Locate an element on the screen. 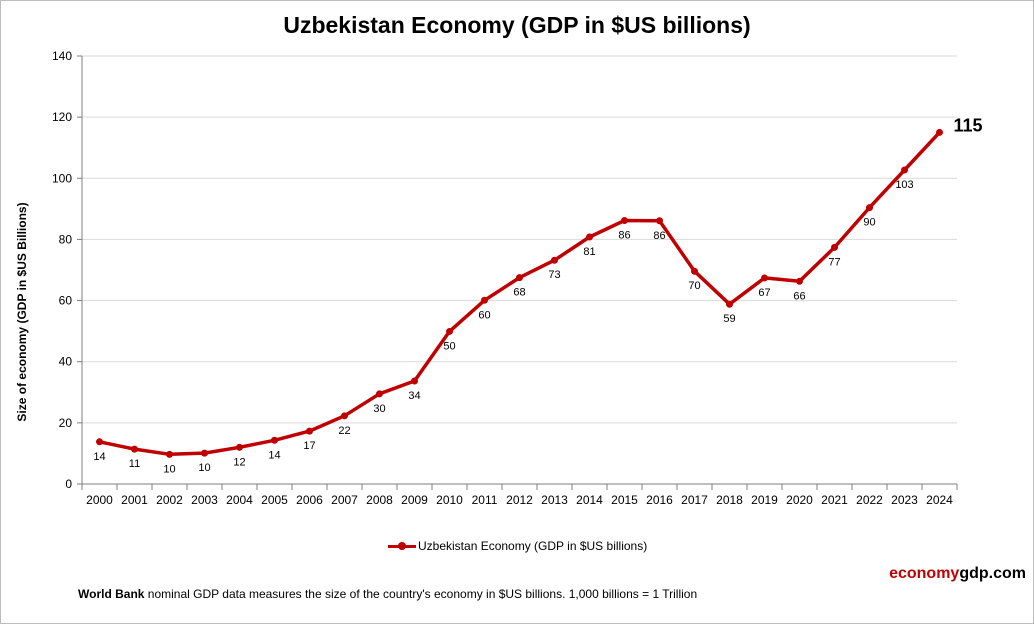 The image size is (1034, 624). data-label: 59 is located at coordinates (729, 319).